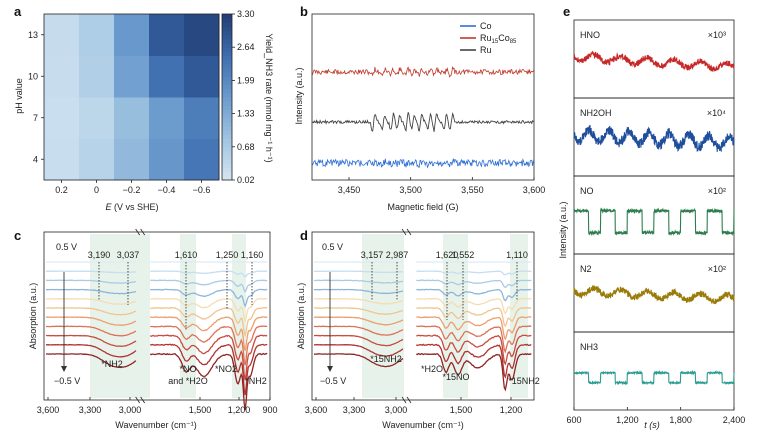 The width and height of the screenshot is (759, 440). I want to click on panel-label-a: a, so click(18, 11).